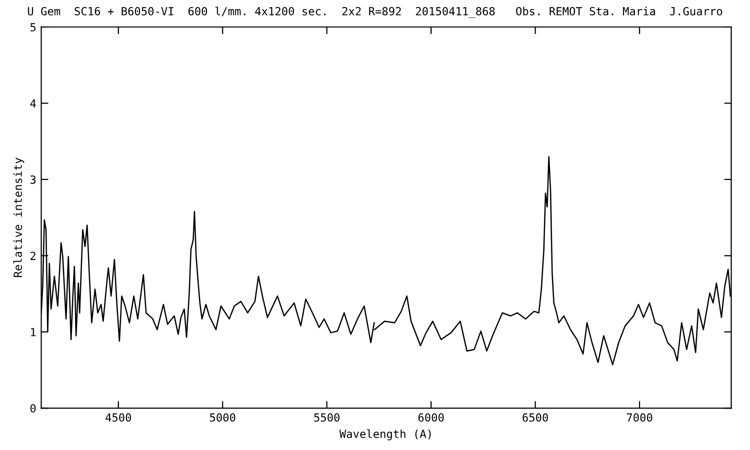 The image size is (750, 450). Describe the element at coordinates (33, 332) in the screenshot. I see `y-tick-label: 1` at that location.